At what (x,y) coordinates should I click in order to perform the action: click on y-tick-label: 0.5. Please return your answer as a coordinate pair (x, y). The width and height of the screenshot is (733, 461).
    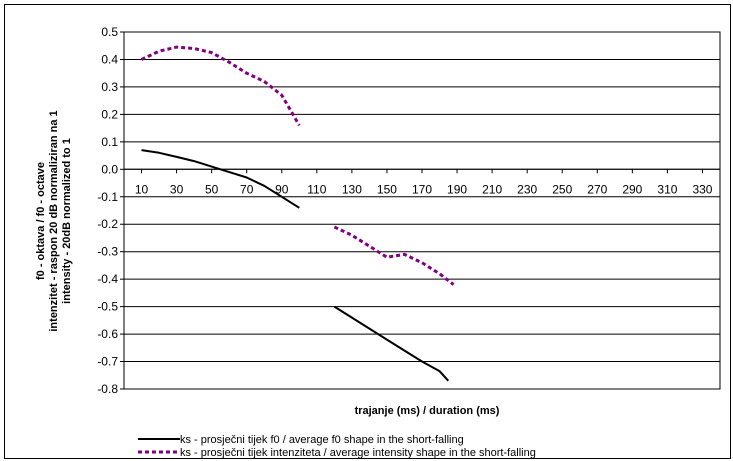
    Looking at the image, I should click on (109, 32).